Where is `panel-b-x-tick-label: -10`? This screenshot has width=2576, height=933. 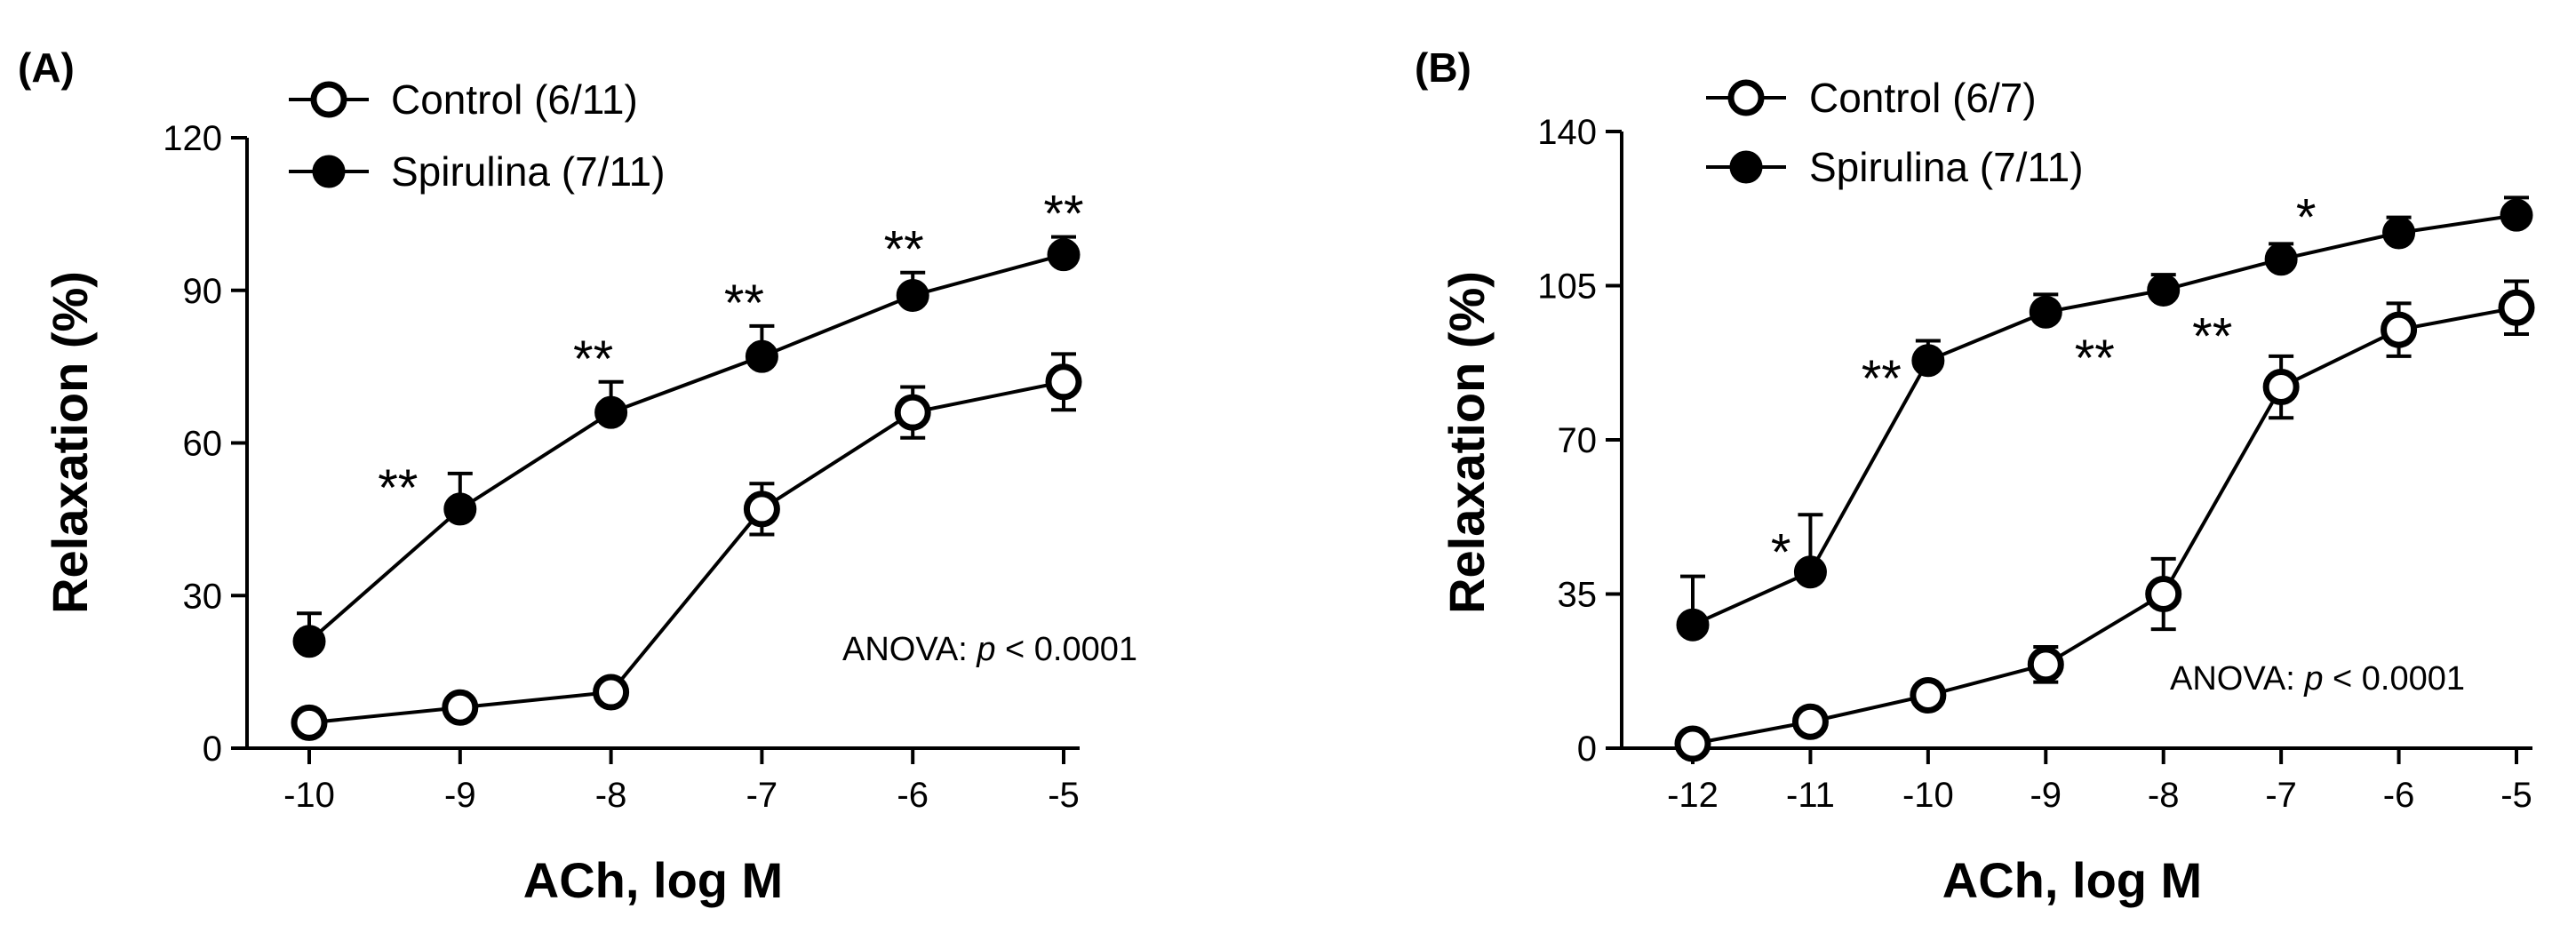 panel-b-x-tick-label: -10 is located at coordinates (1928, 795).